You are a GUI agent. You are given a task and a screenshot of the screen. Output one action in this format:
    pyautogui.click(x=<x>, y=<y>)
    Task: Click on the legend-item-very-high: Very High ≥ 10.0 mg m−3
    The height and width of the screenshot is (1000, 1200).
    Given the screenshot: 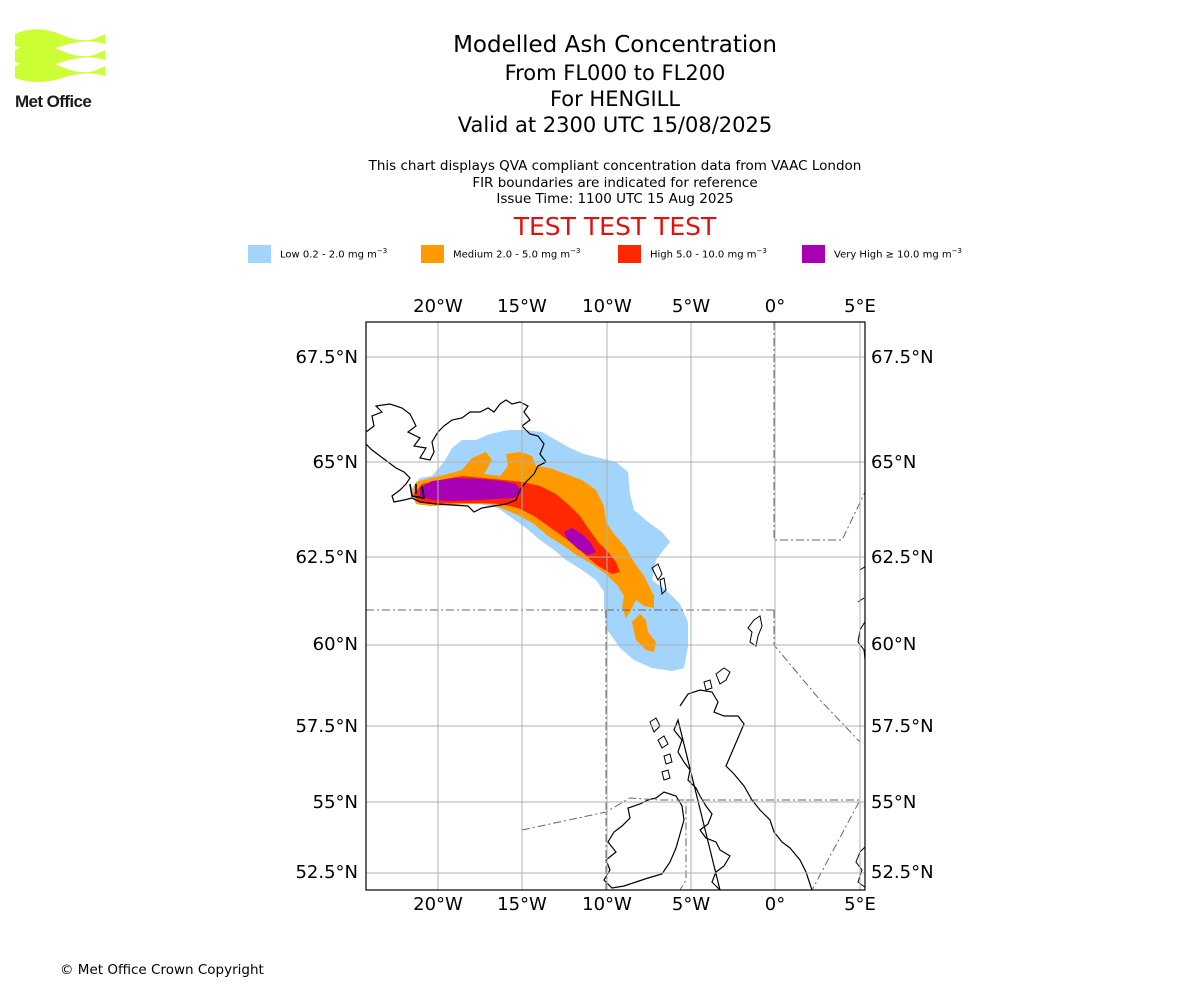 What is the action you would take?
    pyautogui.click(x=882, y=254)
    